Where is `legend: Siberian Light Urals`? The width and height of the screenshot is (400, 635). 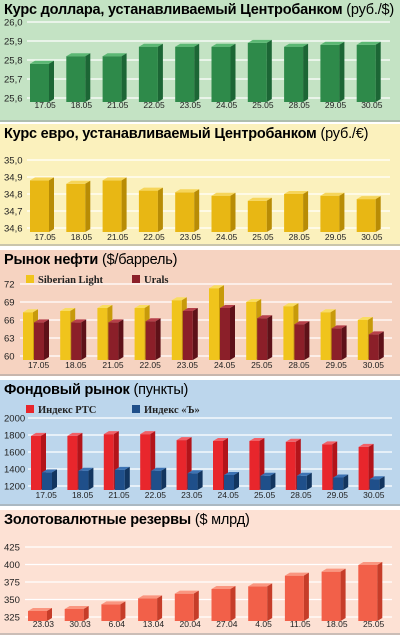 legend: Siberian Light Urals is located at coordinates (97, 280).